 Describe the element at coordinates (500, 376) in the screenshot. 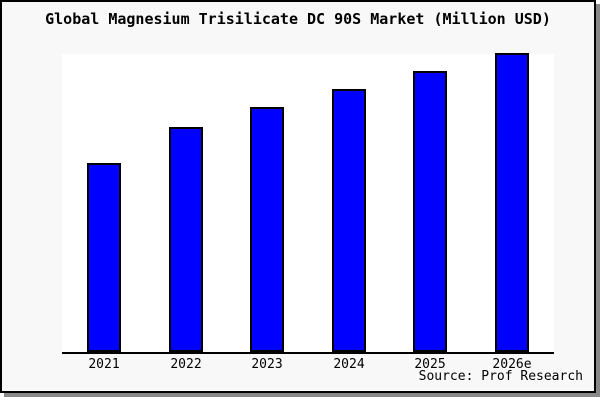

I see `source-credit: Source: Prof Research` at that location.